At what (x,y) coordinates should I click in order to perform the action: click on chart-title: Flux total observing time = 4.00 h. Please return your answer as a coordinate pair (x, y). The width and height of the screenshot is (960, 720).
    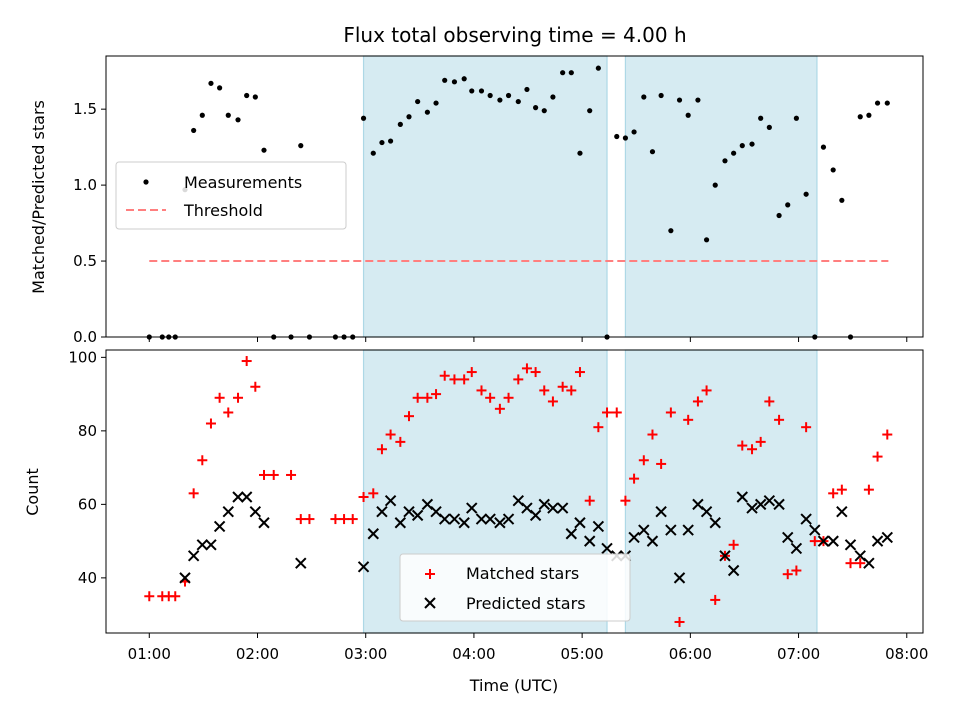
    Looking at the image, I should click on (514, 35).